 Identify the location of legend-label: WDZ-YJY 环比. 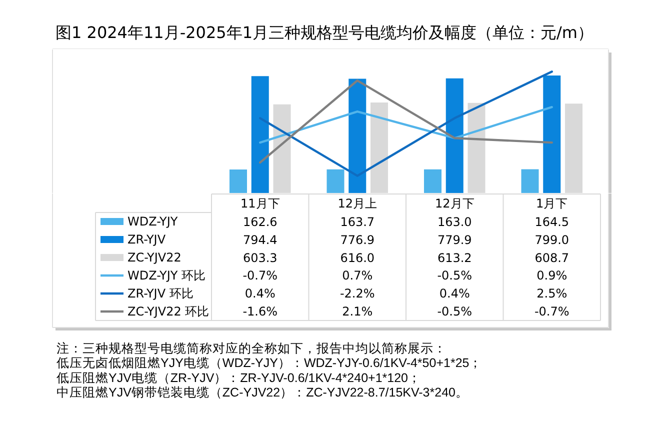
(167, 275).